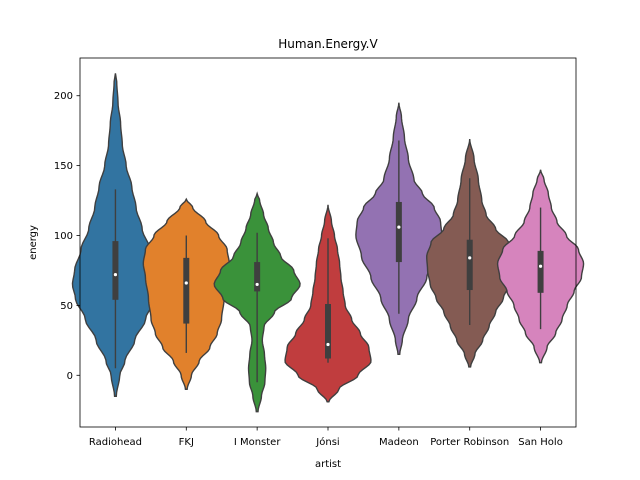 This screenshot has height=480, width=640. I want to click on violin-porter-robinson, so click(470, 253).